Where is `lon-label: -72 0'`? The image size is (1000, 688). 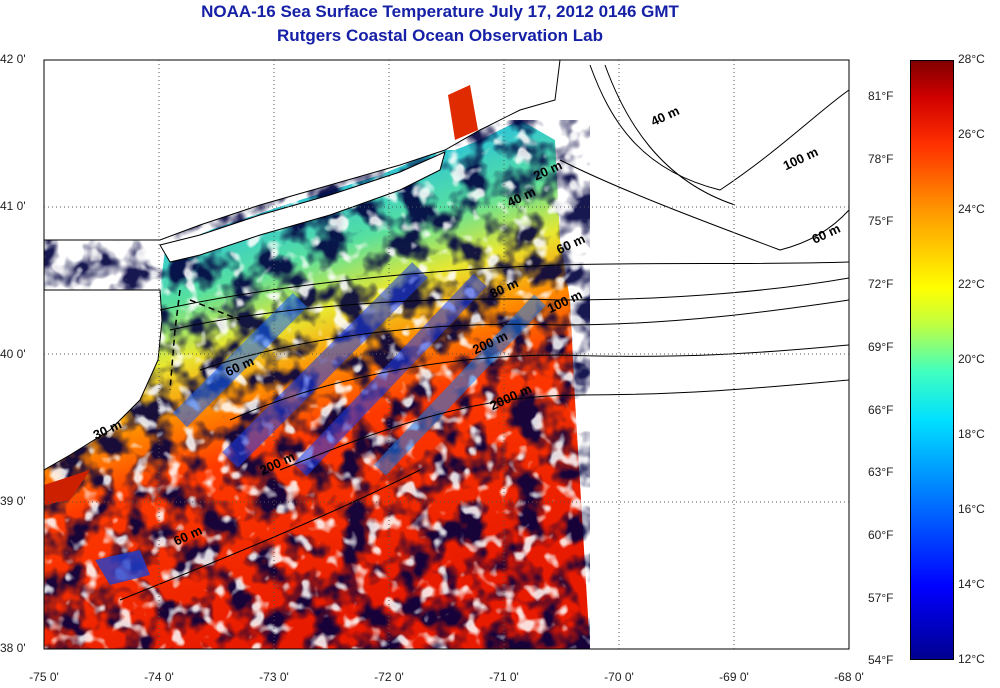 lon-label: -72 0' is located at coordinates (389, 677).